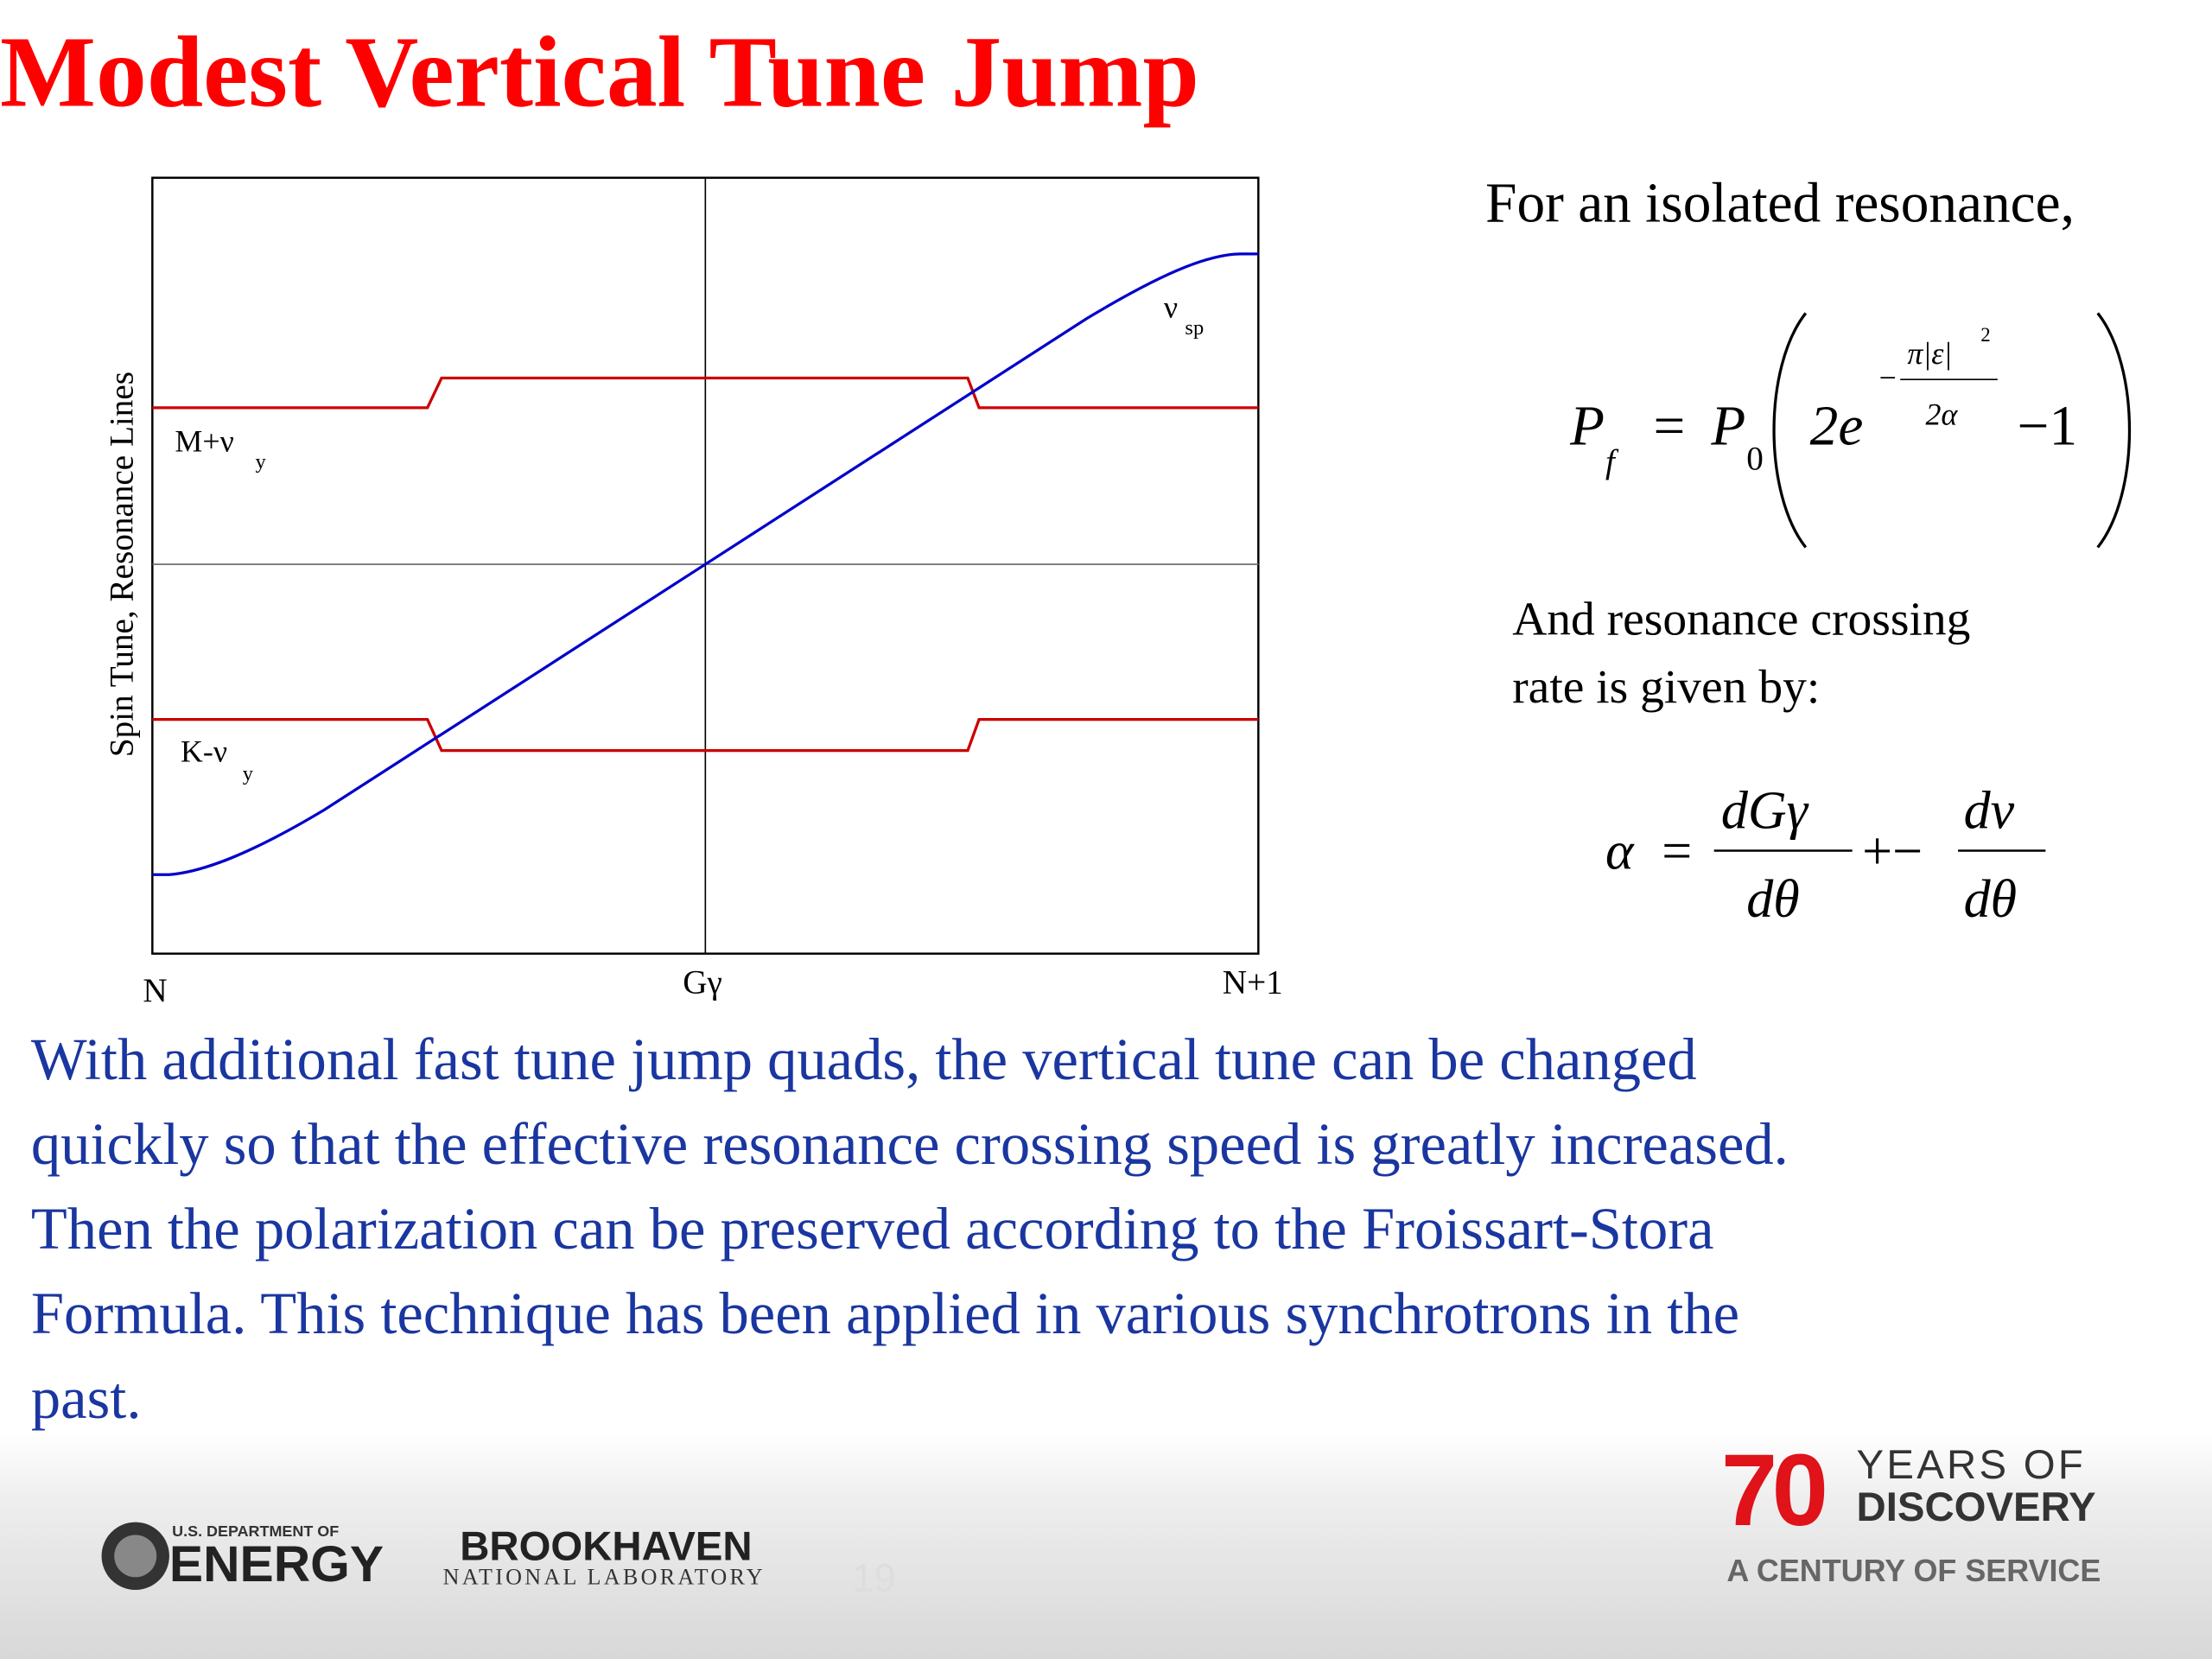  Describe the element at coordinates (1194, 328) in the screenshot. I see `line-label-sub: sp` at that location.